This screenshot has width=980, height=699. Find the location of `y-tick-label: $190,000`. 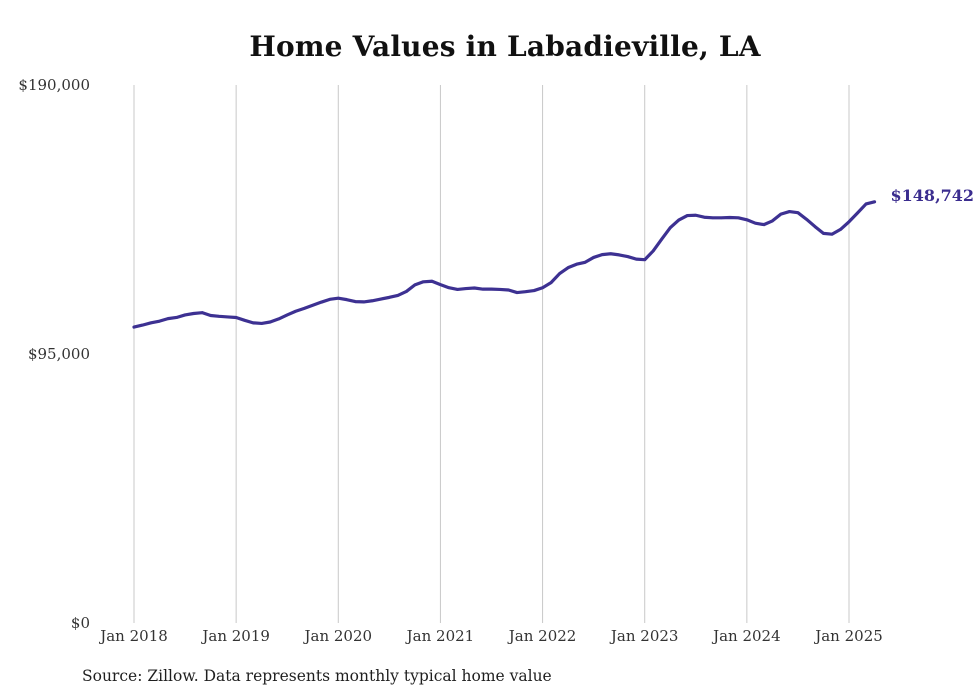

y-tick-label: $190,000 is located at coordinates (54, 85).